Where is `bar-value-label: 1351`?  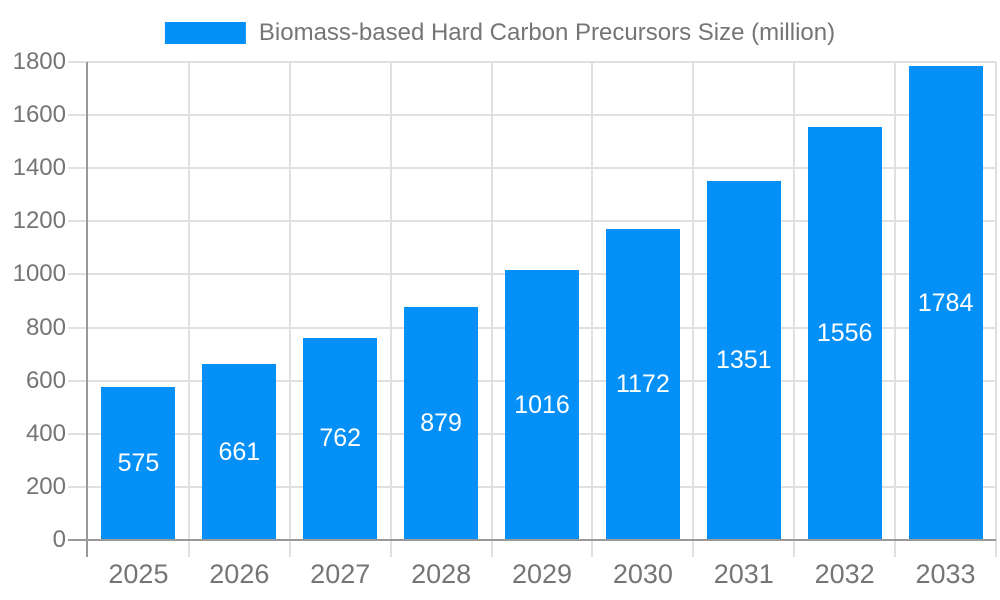 bar-value-label: 1351 is located at coordinates (743, 360).